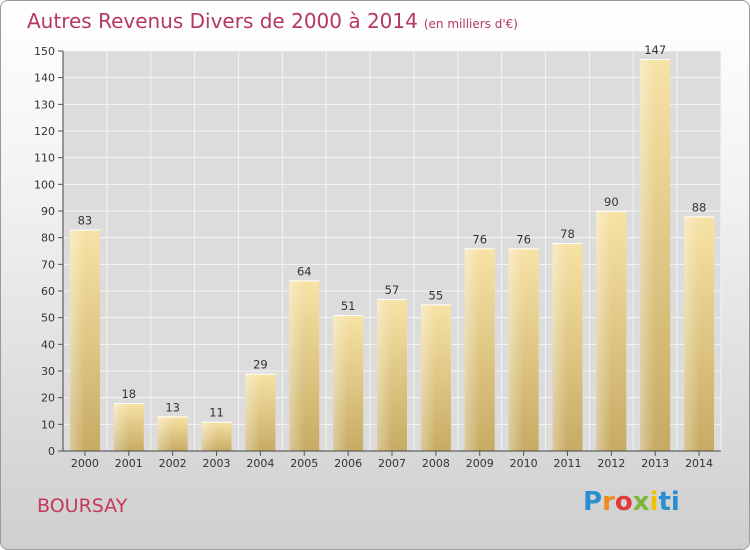  What do you see at coordinates (48, 291) in the screenshot?
I see `y-tick-label: 60` at bounding box center [48, 291].